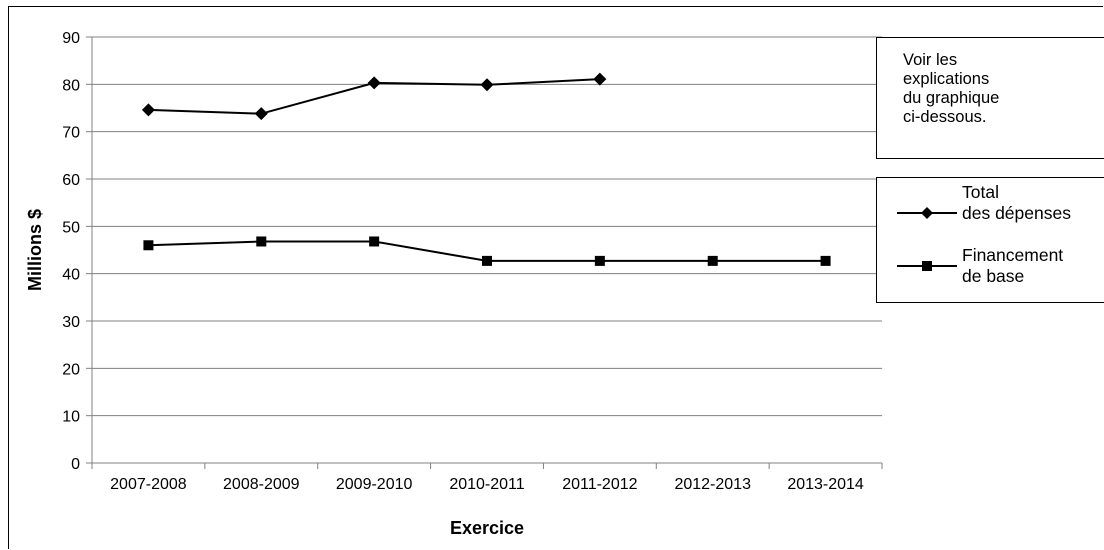 The image size is (1104, 550). I want to click on y-tick-label: 40, so click(71, 275).